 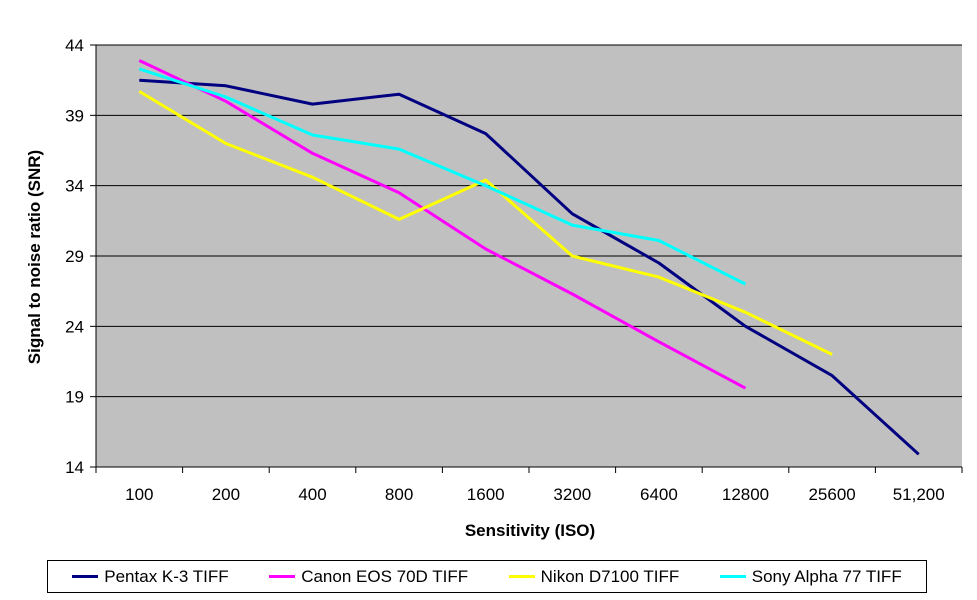 I want to click on y-tick-label: 34, so click(x=74, y=186).